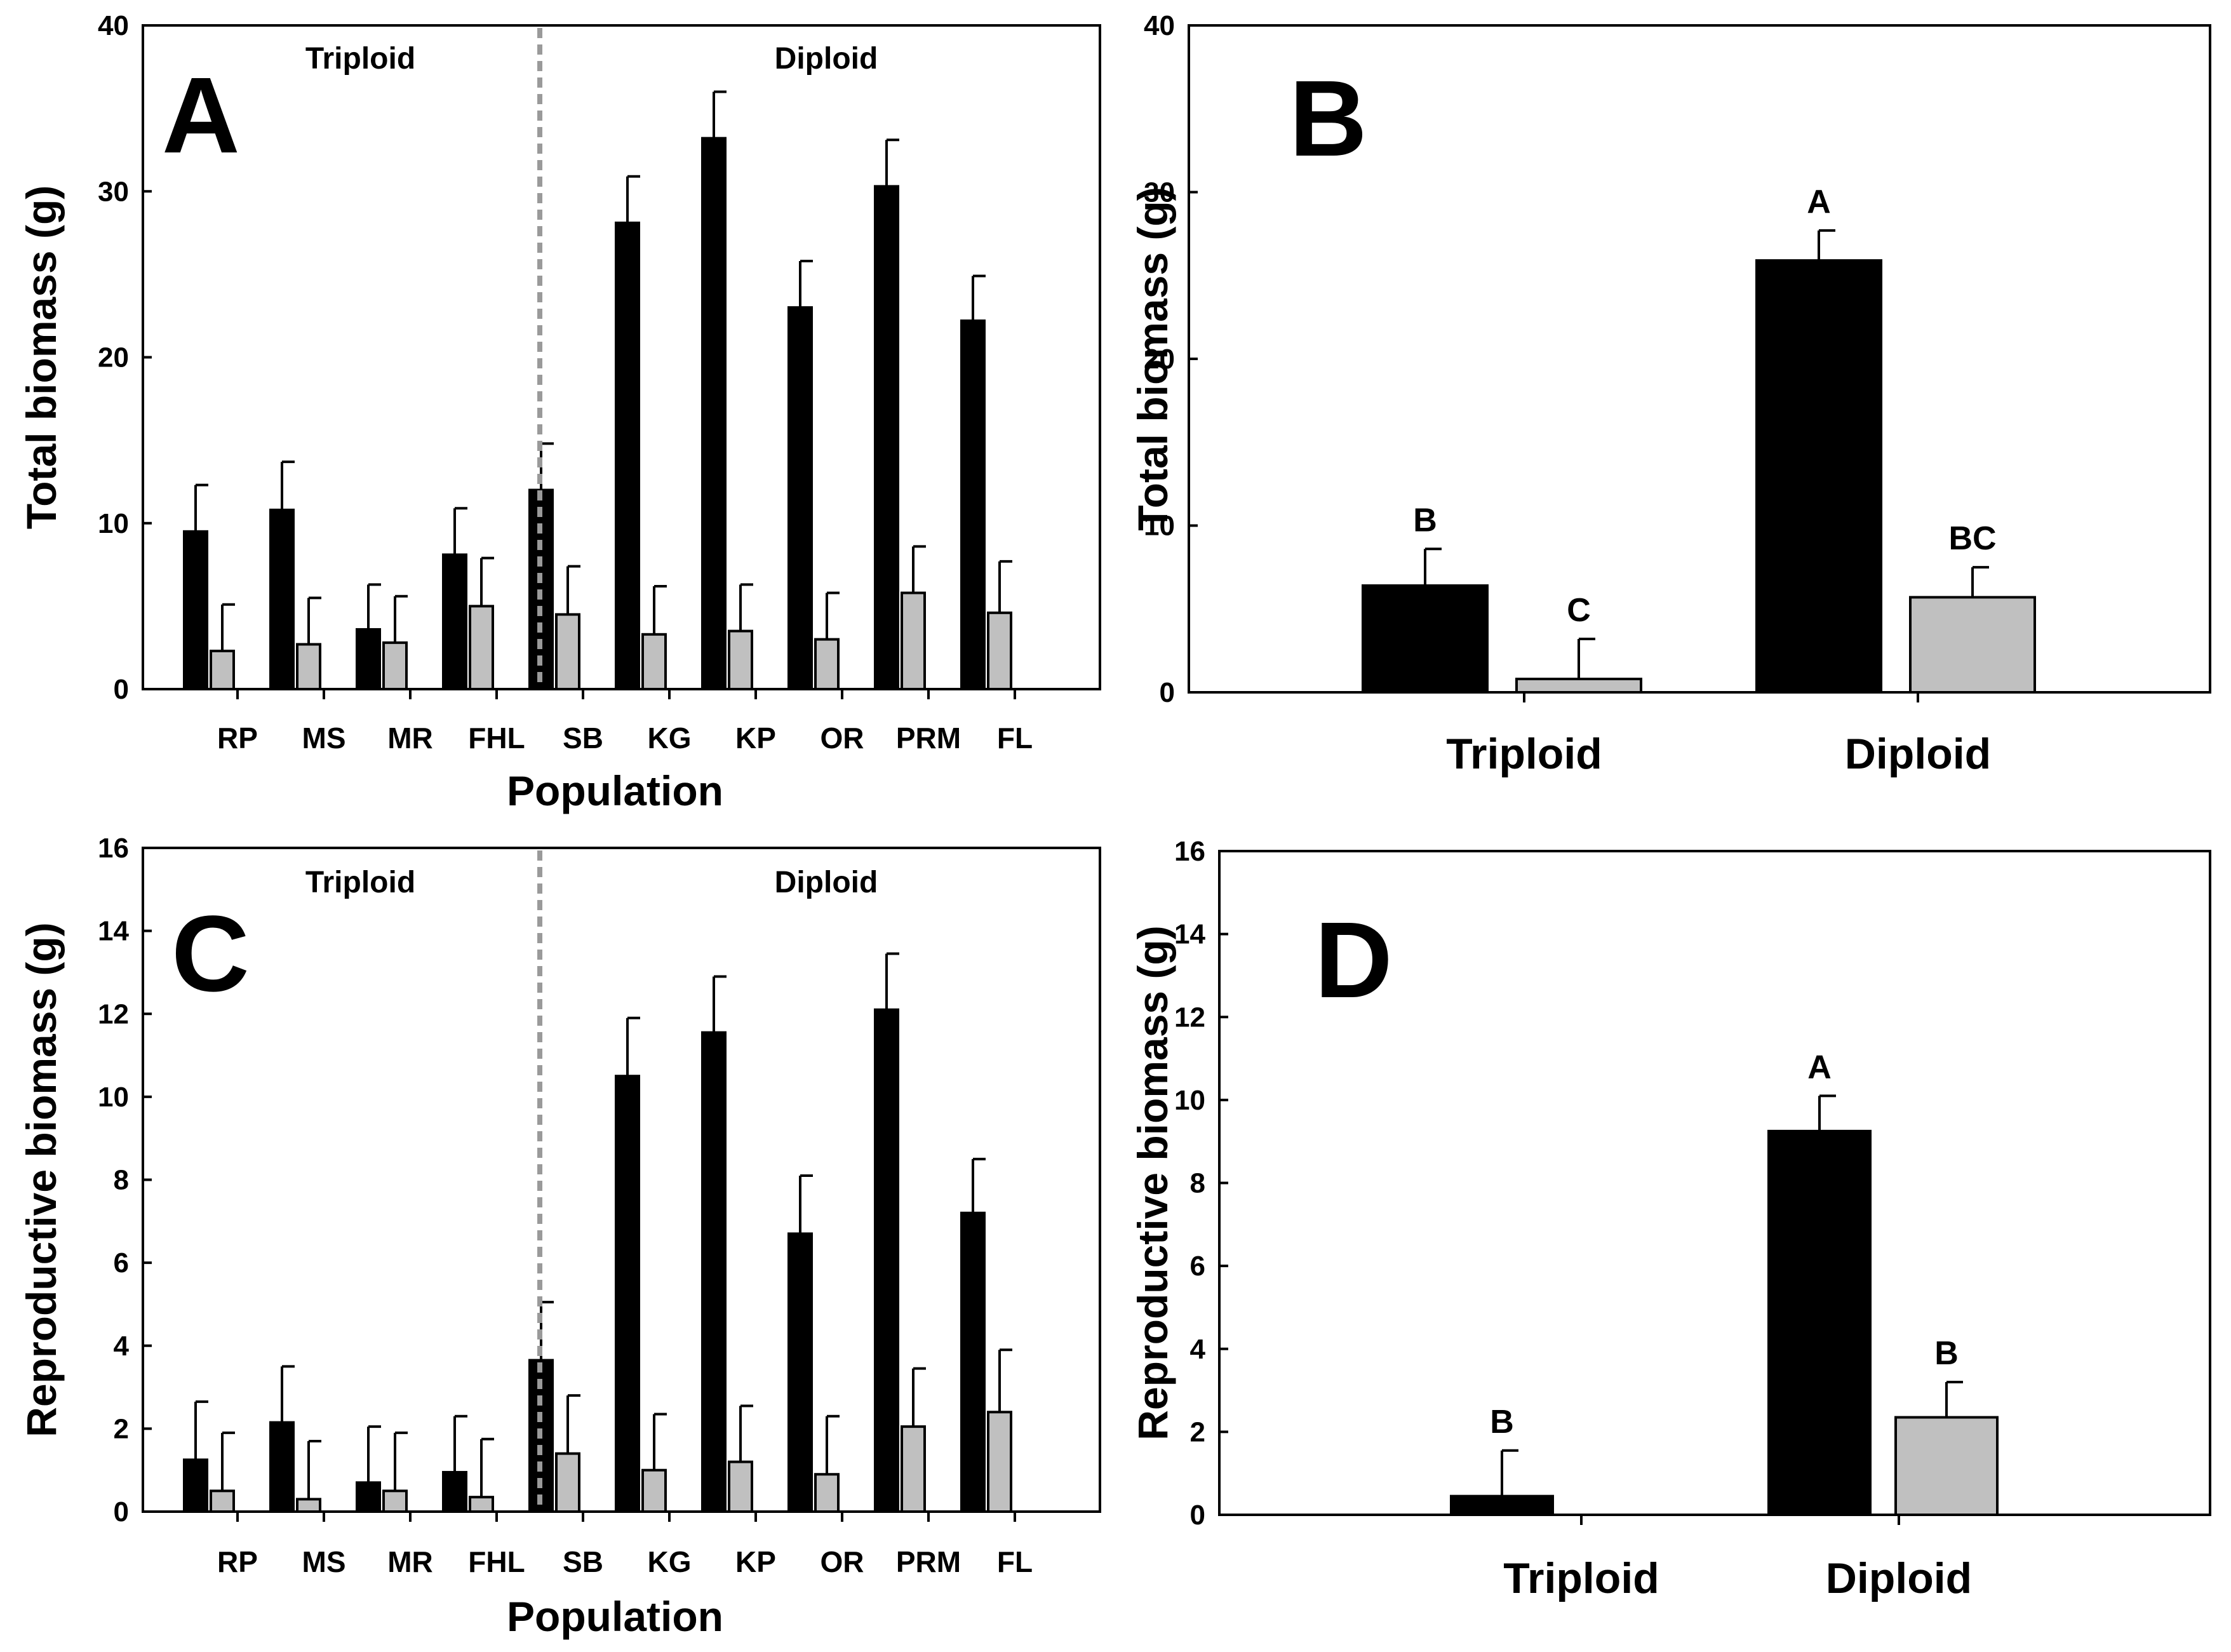 This screenshot has height=1652, width=2231. What do you see at coordinates (1972, 538) in the screenshot?
I see `significance-letter: BC` at bounding box center [1972, 538].